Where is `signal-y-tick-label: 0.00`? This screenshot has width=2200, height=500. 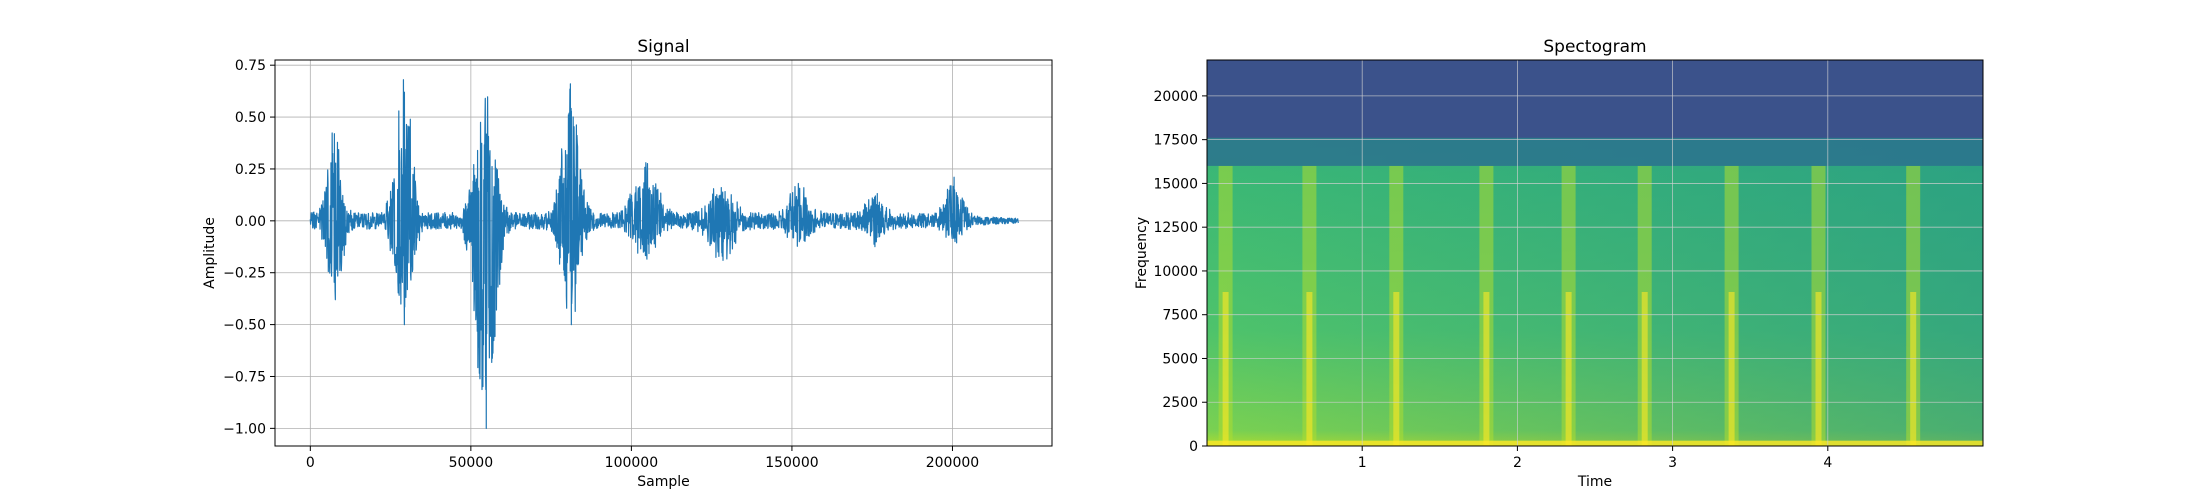 signal-y-tick-label: 0.00 is located at coordinates (250, 222).